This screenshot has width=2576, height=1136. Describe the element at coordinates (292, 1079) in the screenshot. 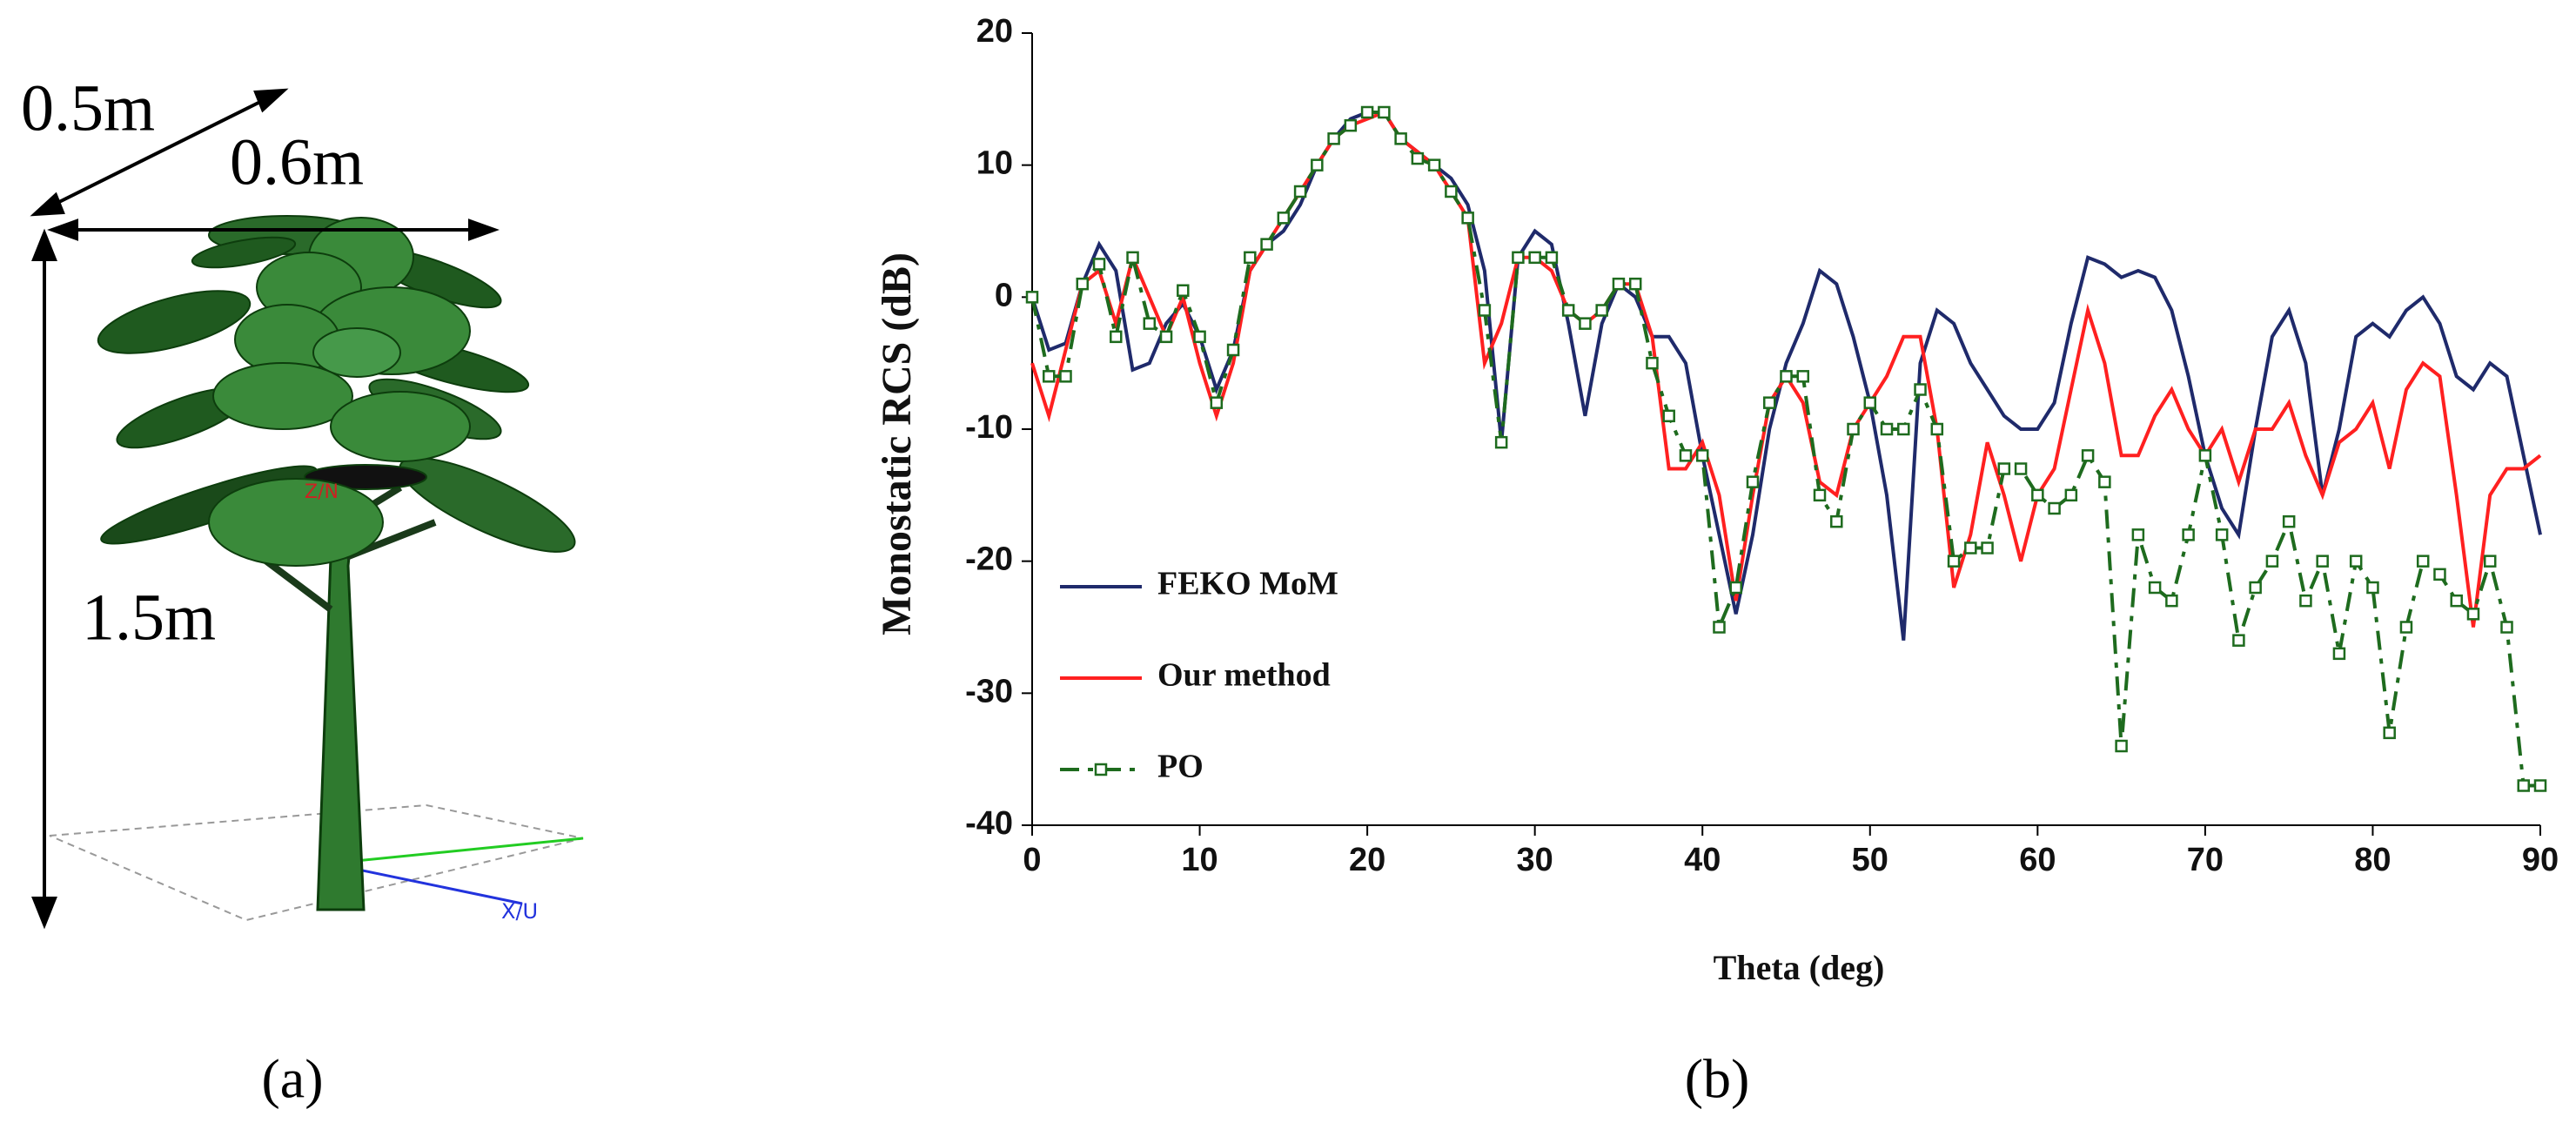

I see `panel-caption: (a)` at that location.